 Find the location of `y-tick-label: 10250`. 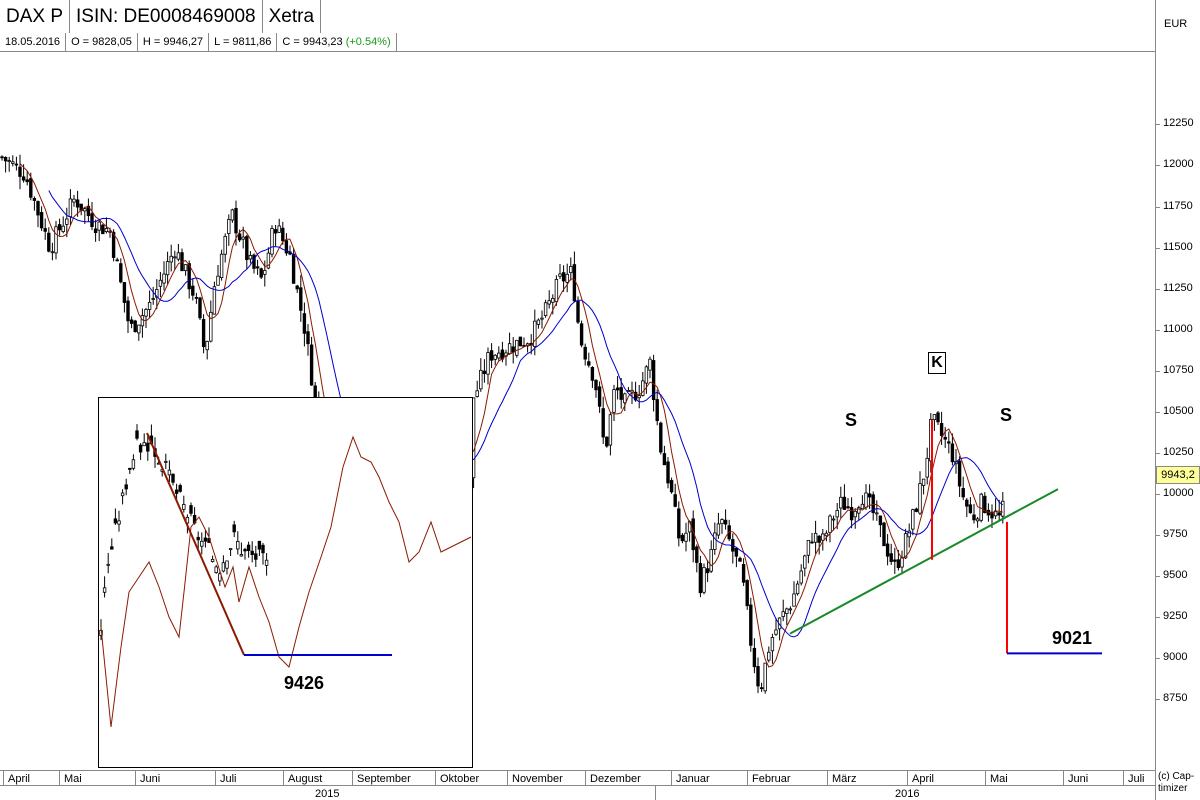

y-tick-label: 10250 is located at coordinates (1178, 451).